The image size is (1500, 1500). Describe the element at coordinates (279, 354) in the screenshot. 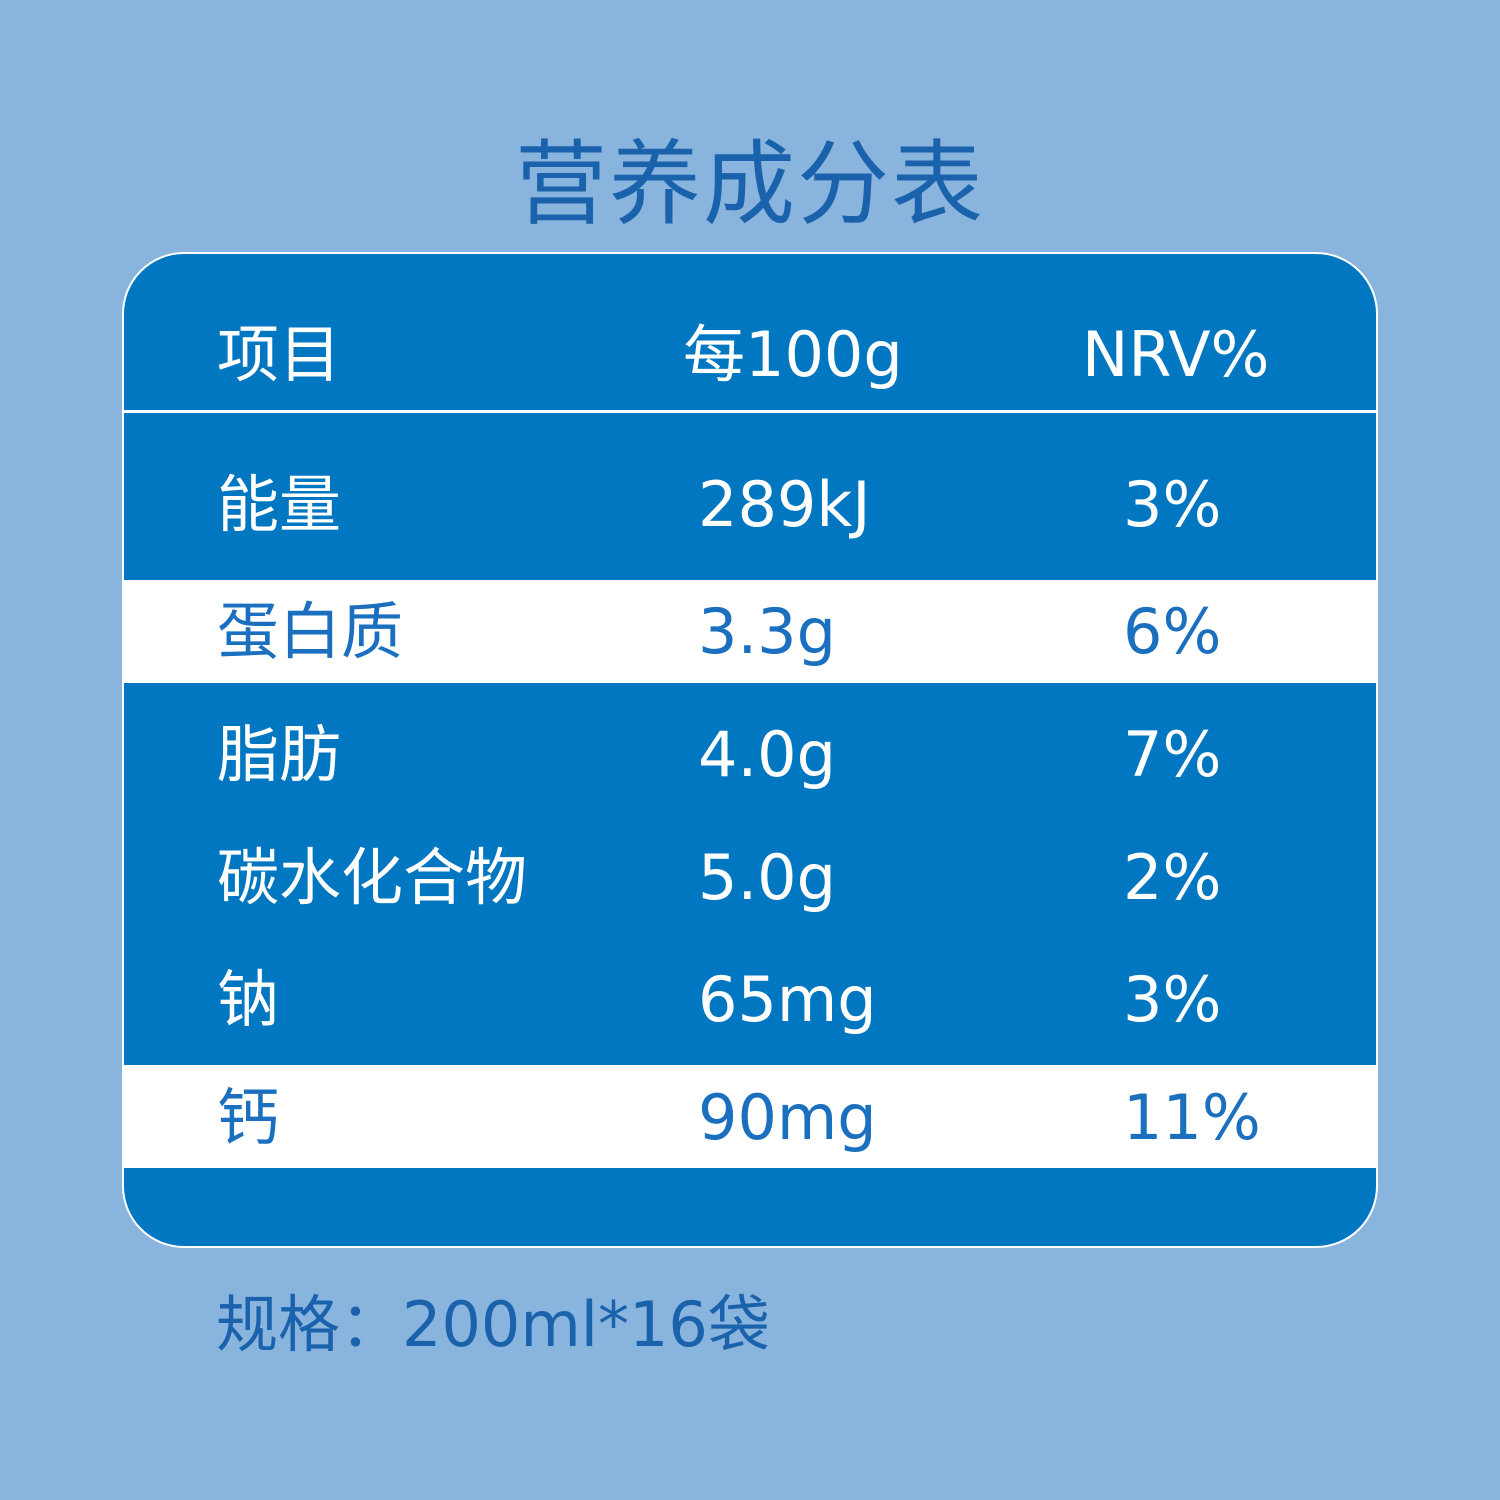

I see `column-header: 项目` at that location.